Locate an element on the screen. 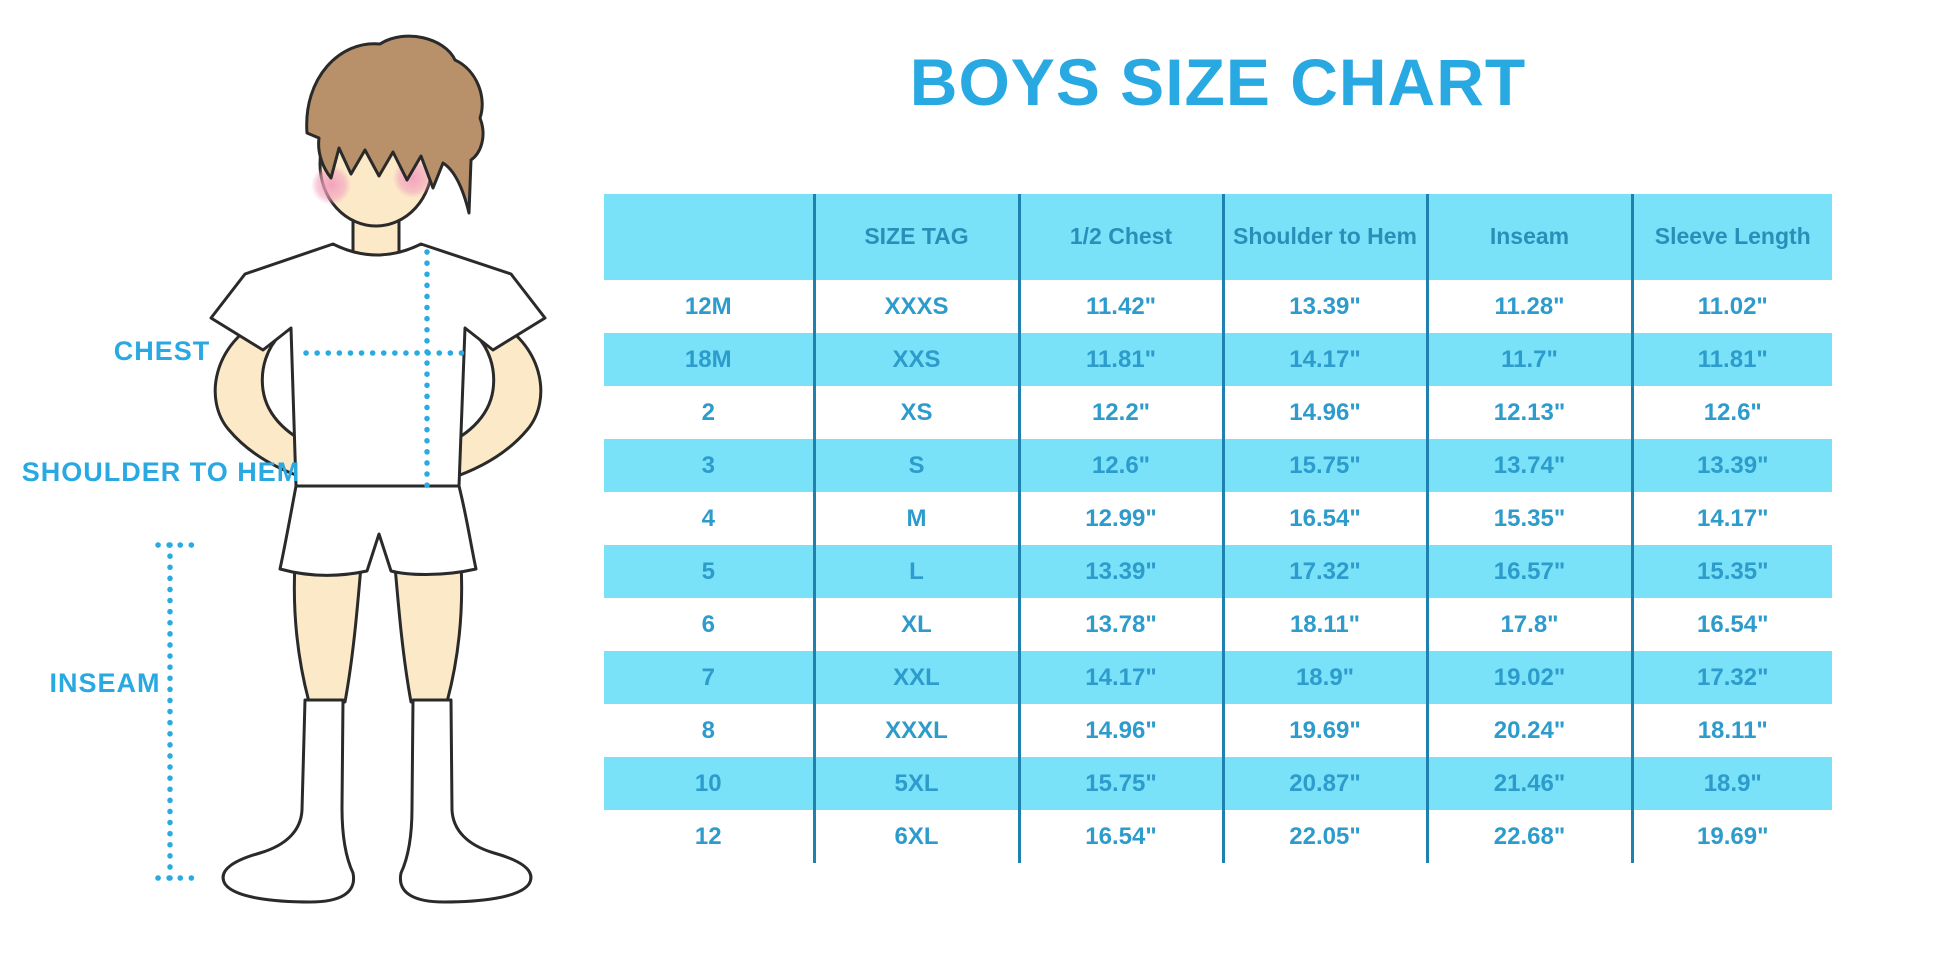 The height and width of the screenshot is (973, 1946). value-cell: 11.02" is located at coordinates (1731, 306).